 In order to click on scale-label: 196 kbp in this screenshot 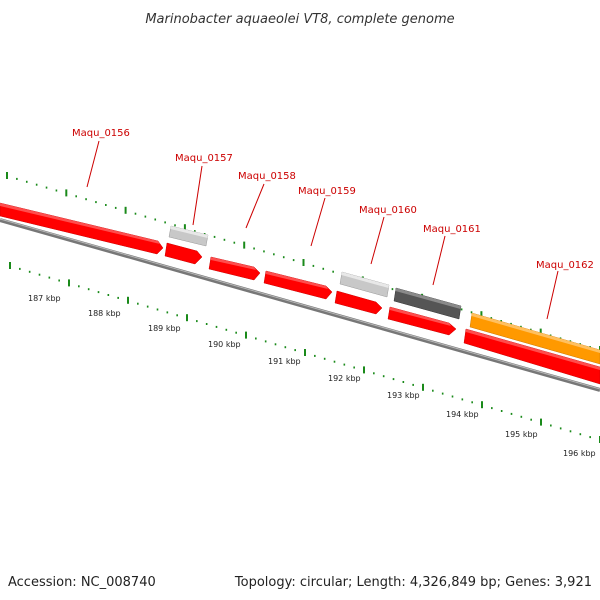, I will do `click(579, 453)`.